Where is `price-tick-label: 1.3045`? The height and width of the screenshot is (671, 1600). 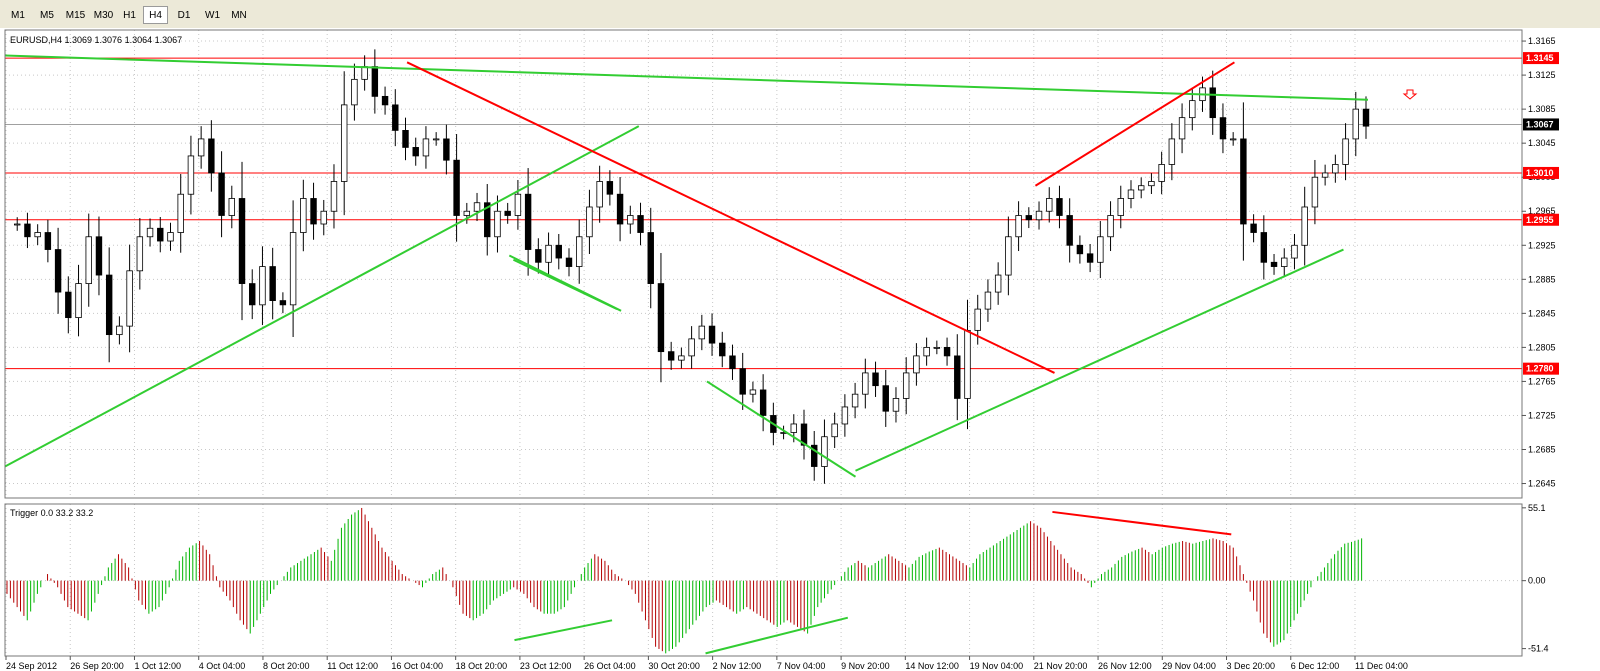 price-tick-label: 1.3045 is located at coordinates (1542, 143).